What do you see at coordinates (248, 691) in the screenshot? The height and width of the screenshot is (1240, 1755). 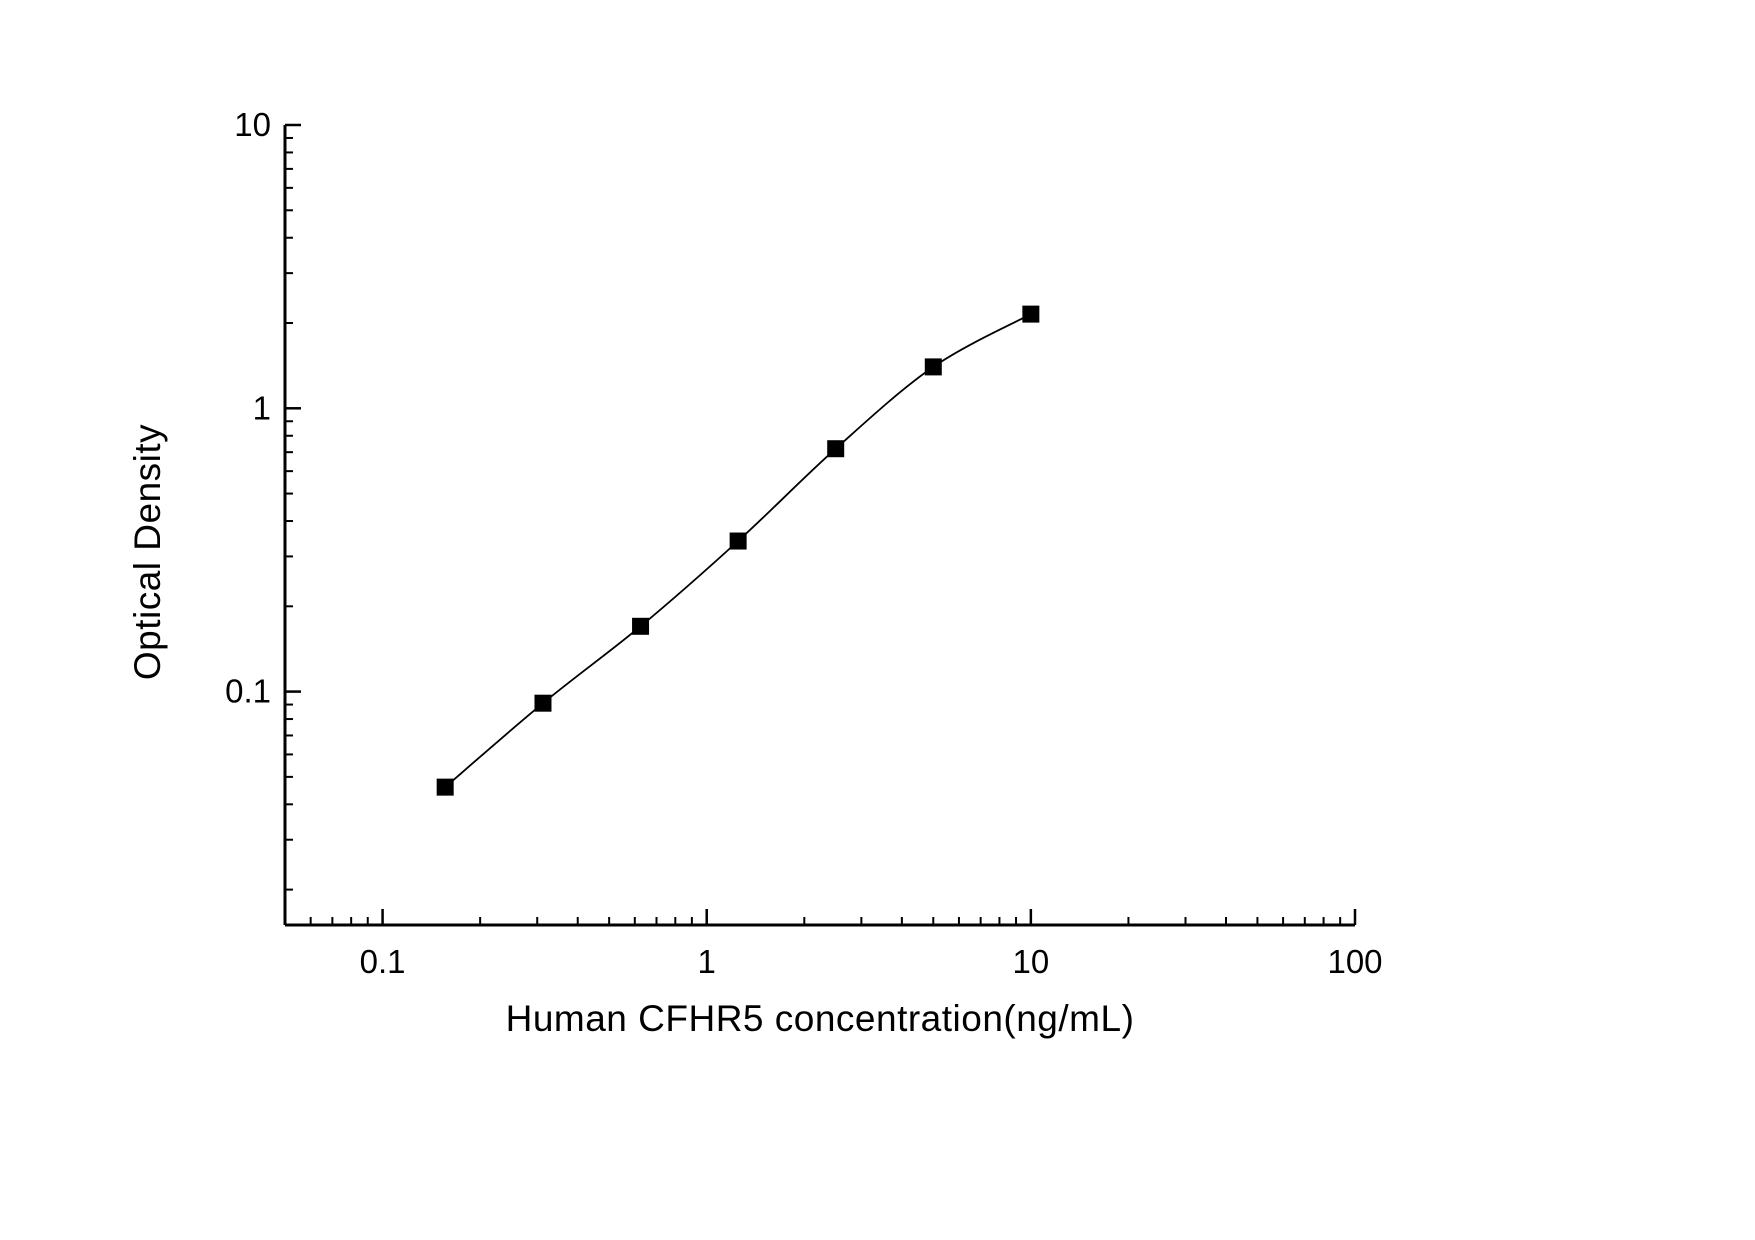 I see `y-tick-label: 0.1` at bounding box center [248, 691].